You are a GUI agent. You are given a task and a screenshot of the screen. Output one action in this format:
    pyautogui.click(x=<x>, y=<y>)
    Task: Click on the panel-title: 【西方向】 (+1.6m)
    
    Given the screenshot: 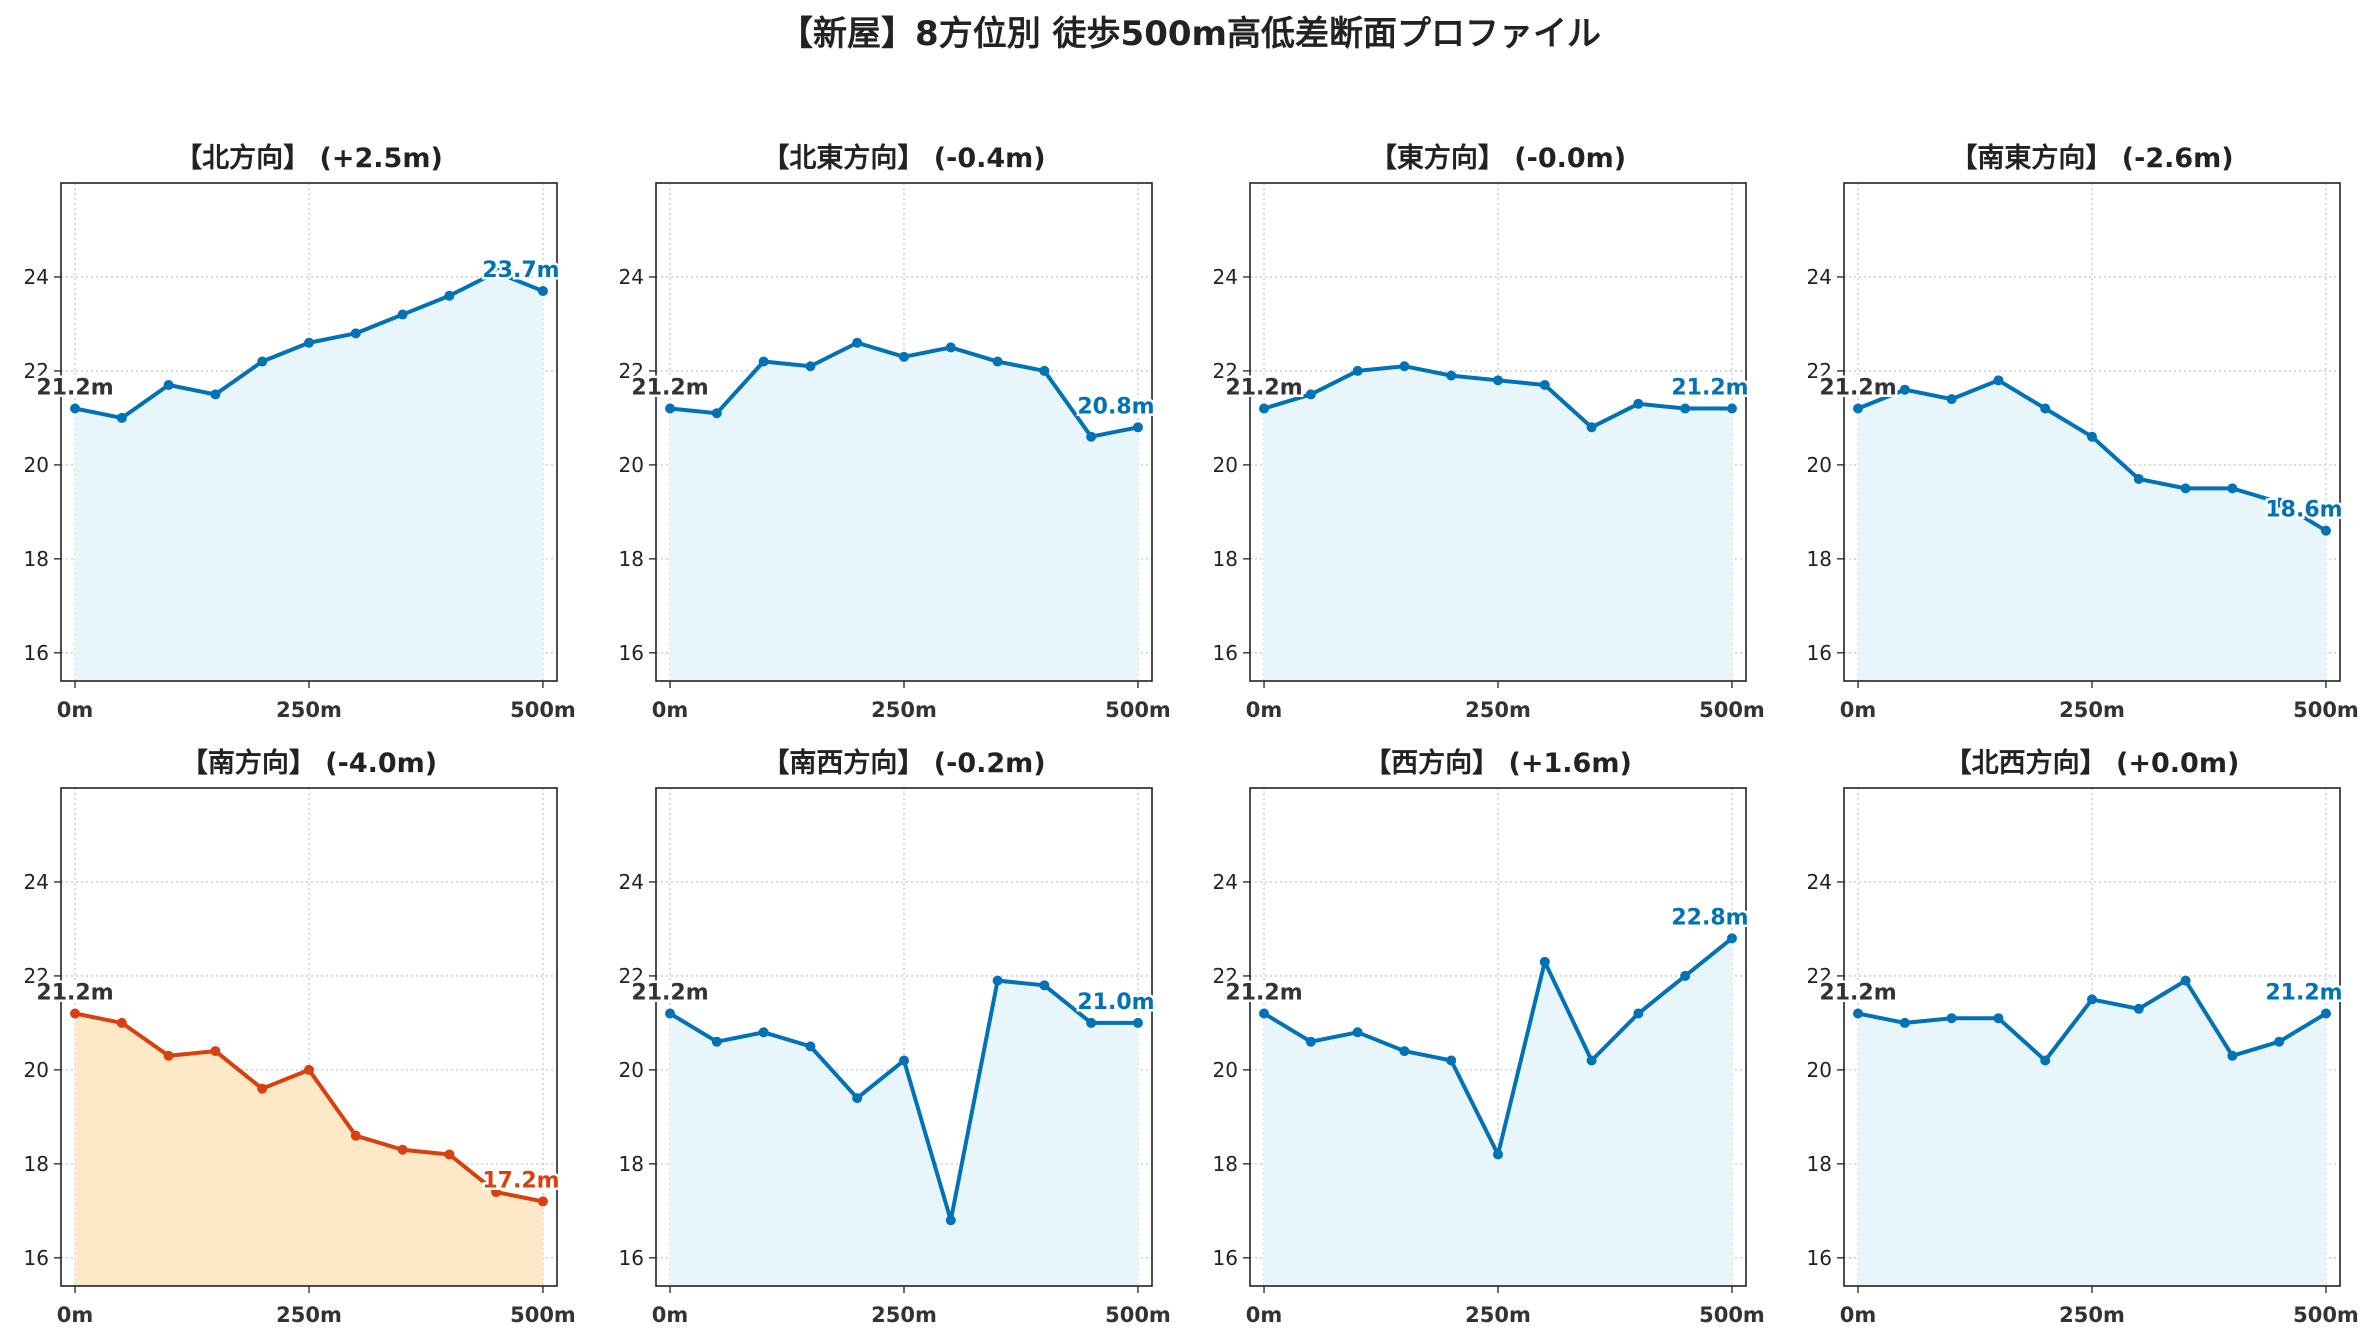 What is the action you would take?
    pyautogui.click(x=1498, y=763)
    